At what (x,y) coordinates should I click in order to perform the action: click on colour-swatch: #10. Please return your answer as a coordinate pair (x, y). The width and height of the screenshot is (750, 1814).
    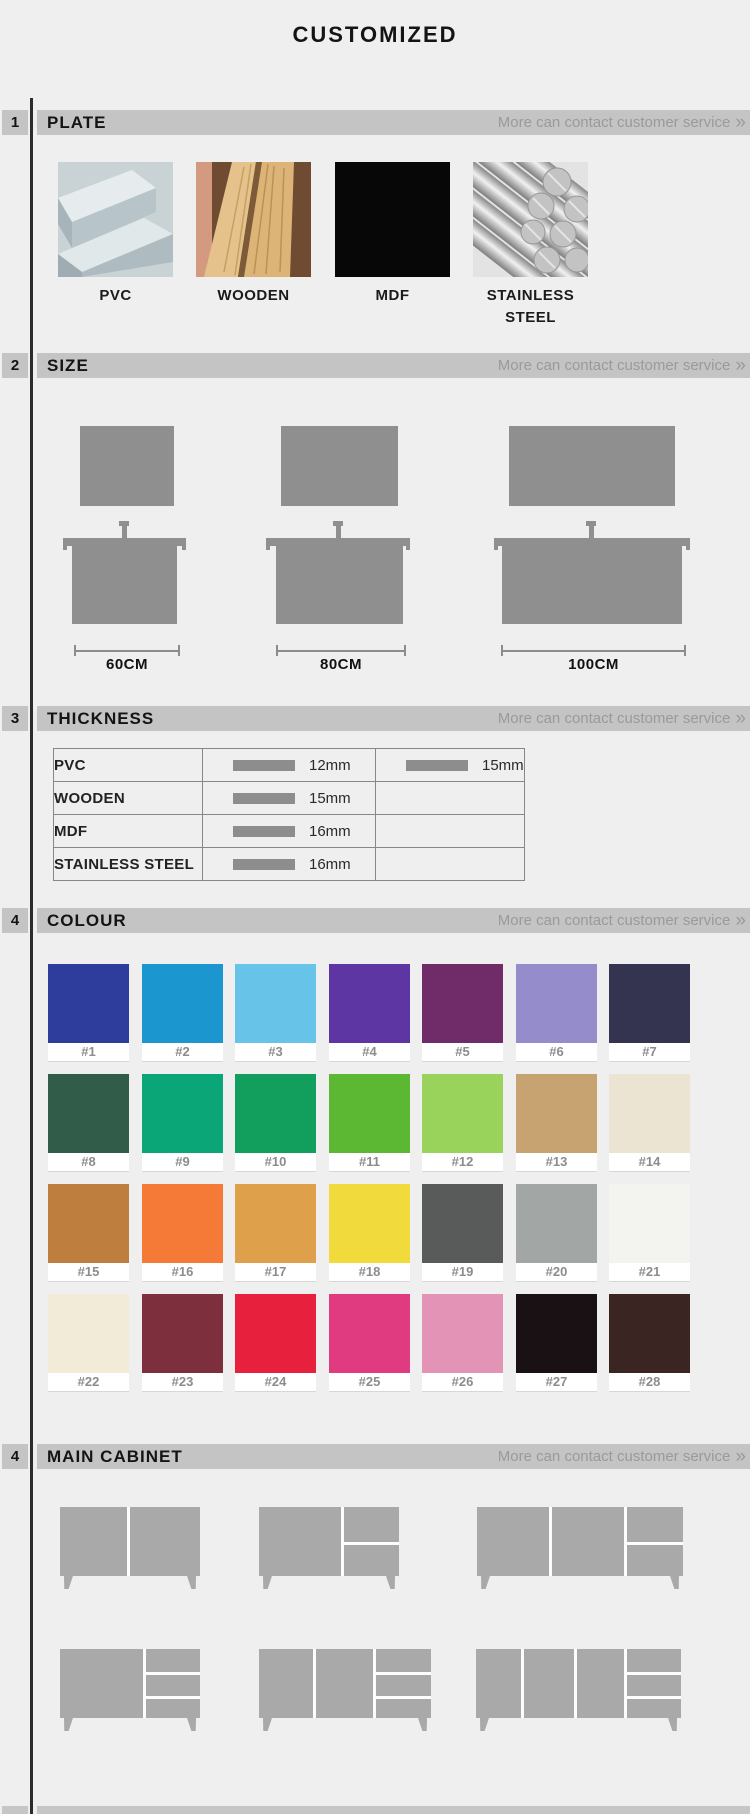
    Looking at the image, I should click on (275, 1123).